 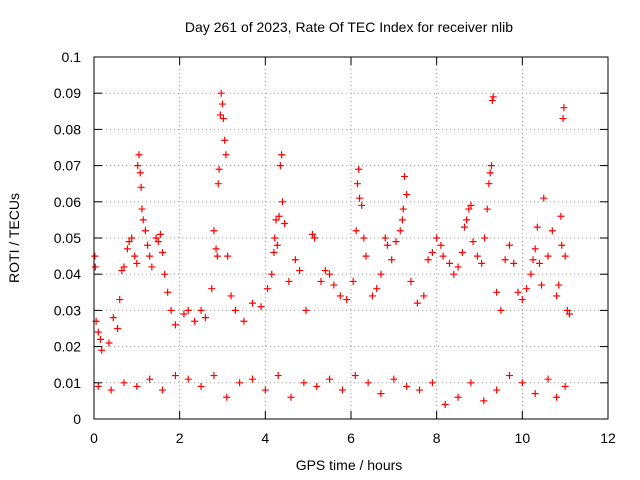 I want to click on x-tick-label: 12, so click(x=608, y=438).